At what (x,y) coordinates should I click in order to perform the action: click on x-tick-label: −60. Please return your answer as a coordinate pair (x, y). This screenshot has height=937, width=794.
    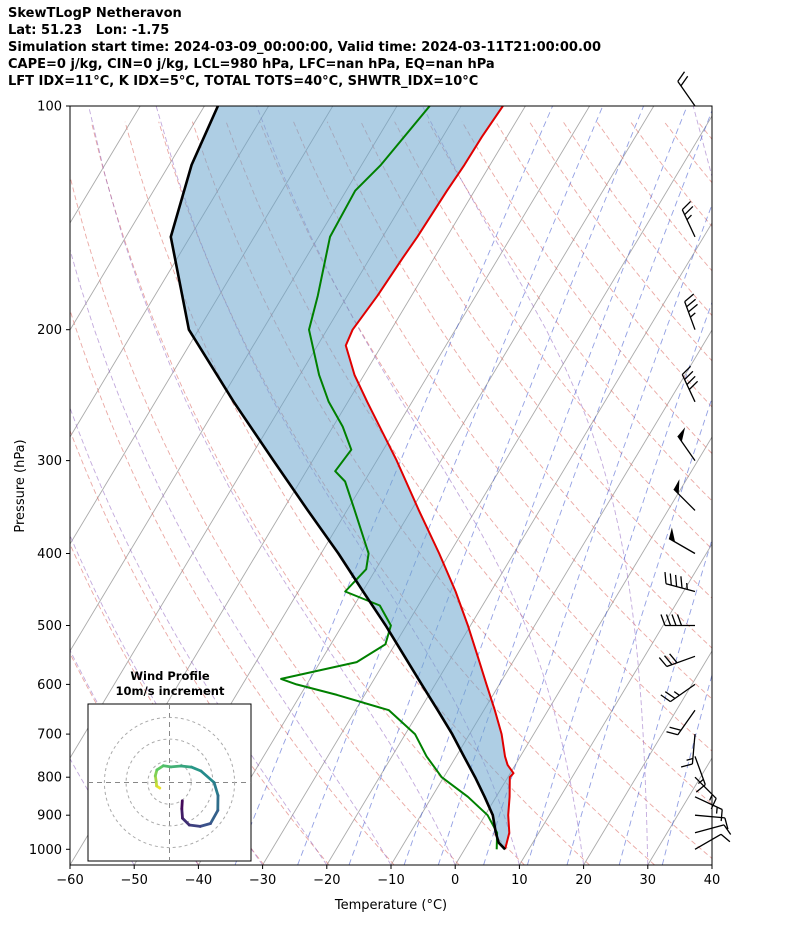
    Looking at the image, I should click on (69, 880).